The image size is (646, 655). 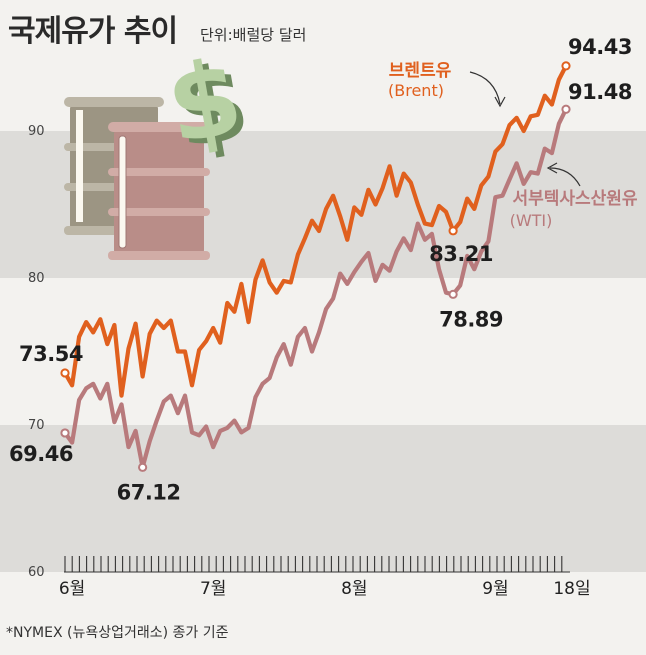 What do you see at coordinates (600, 92) in the screenshot?
I see `data-value-label: 91.48` at bounding box center [600, 92].